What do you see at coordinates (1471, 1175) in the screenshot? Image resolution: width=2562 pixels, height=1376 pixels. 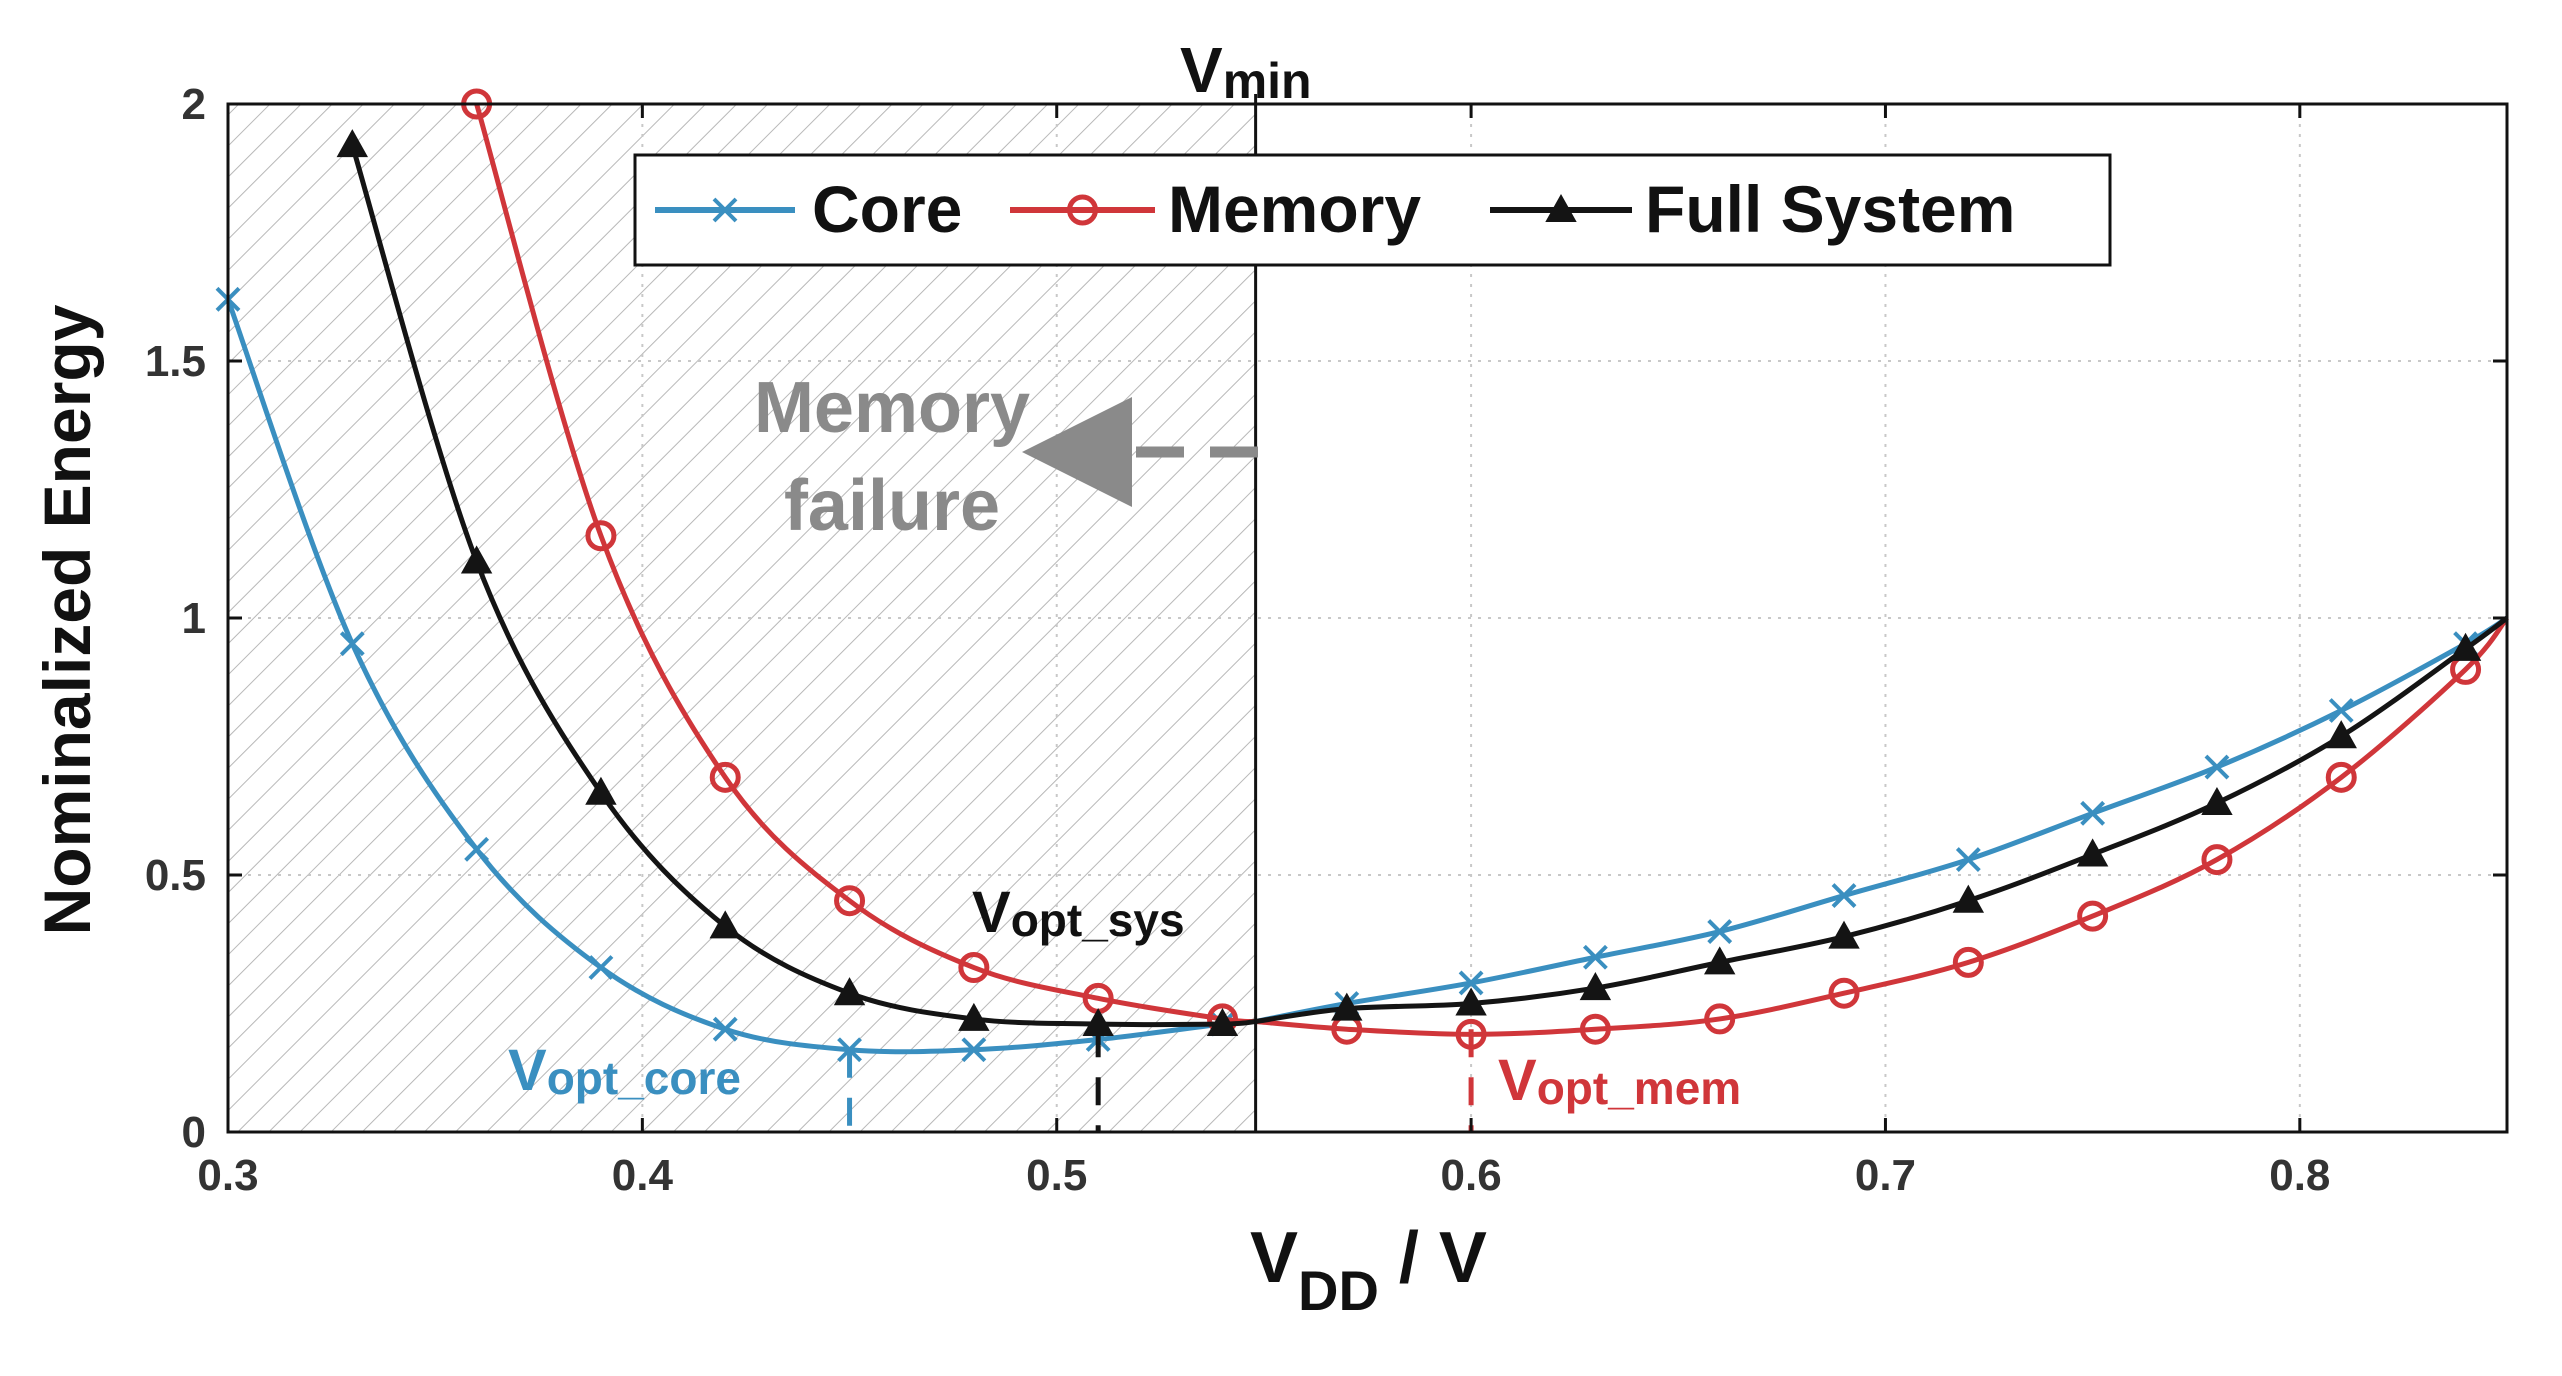 I see `x-tick-label: 0.6` at bounding box center [1471, 1175].